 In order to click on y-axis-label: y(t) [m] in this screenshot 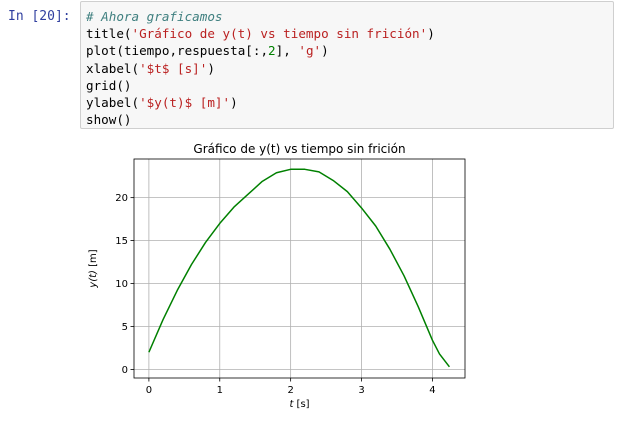, I will do `click(93, 268)`.